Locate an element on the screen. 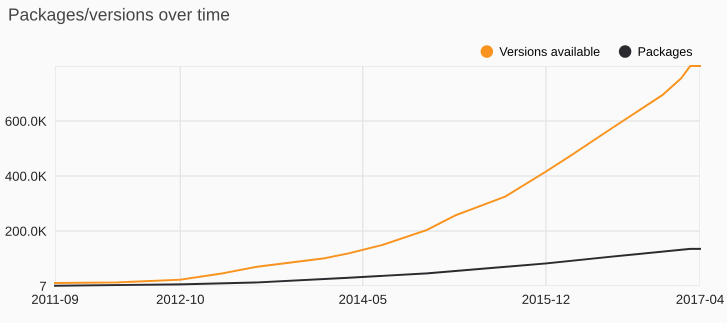 The width and height of the screenshot is (727, 323). x-tick-label: 2011-09 is located at coordinates (55, 299).